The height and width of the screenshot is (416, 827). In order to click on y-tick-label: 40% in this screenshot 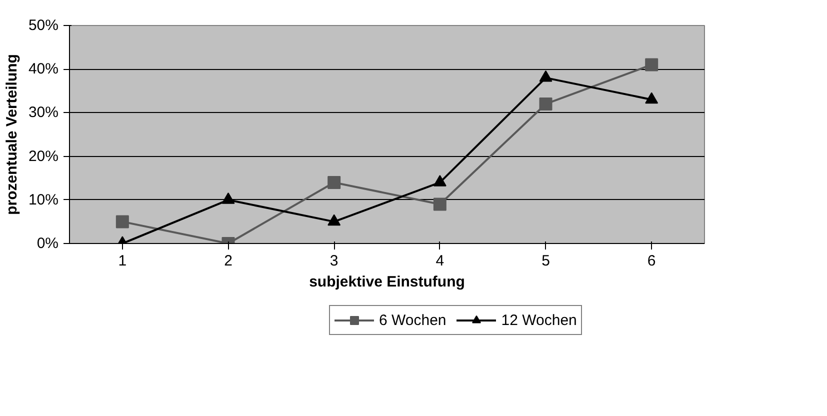, I will do `click(43, 69)`.